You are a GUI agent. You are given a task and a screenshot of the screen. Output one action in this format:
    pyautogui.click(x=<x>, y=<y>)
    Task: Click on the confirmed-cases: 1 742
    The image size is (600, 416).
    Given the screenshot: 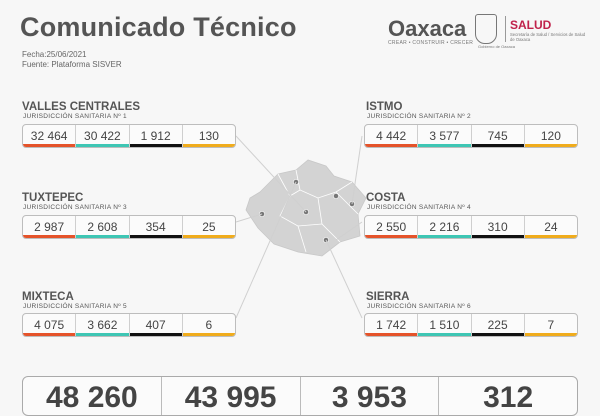 What is the action you would take?
    pyautogui.click(x=392, y=325)
    